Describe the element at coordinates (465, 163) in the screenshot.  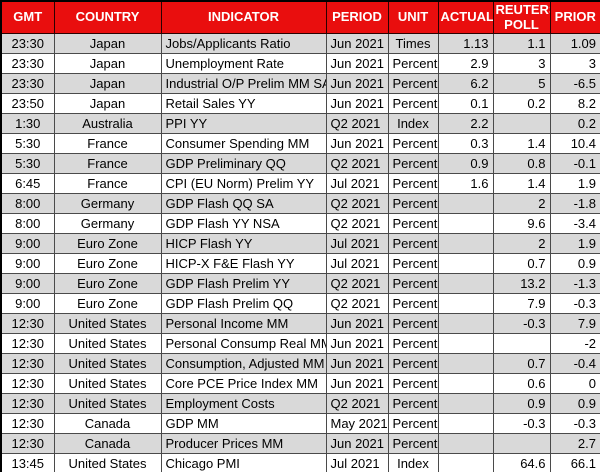
I see `cell-actual: 0.9` at that location.